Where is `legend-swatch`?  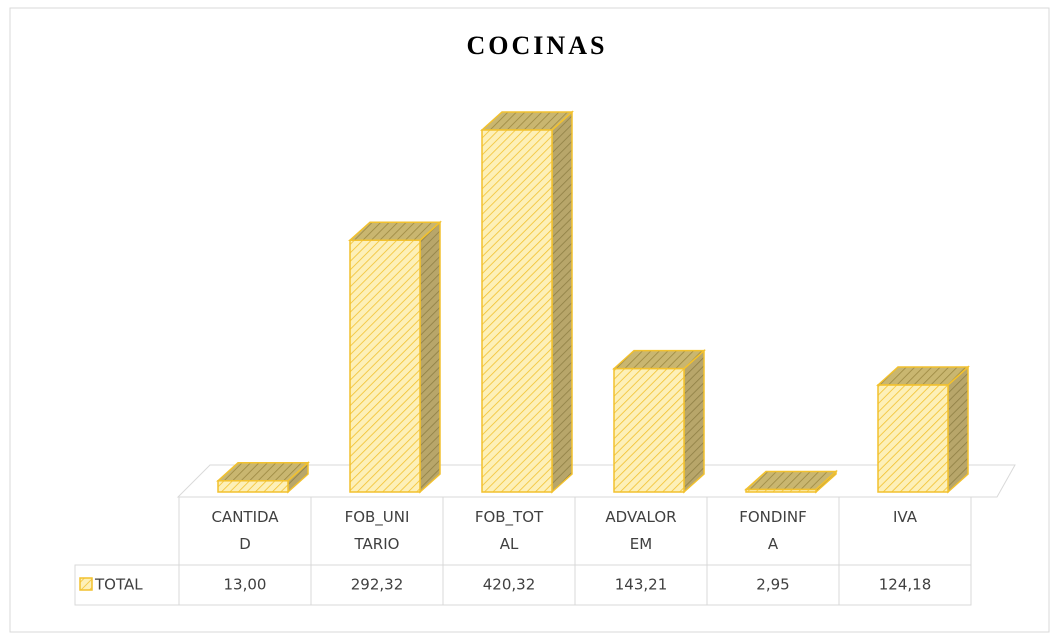
legend-swatch is located at coordinates (86, 584).